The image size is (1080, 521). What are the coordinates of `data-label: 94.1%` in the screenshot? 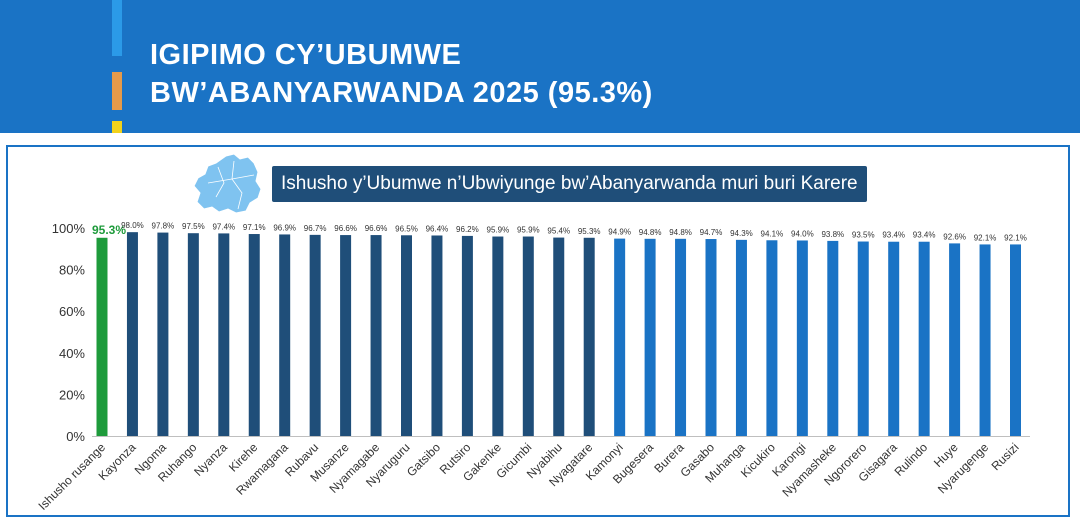 It's located at (772, 233).